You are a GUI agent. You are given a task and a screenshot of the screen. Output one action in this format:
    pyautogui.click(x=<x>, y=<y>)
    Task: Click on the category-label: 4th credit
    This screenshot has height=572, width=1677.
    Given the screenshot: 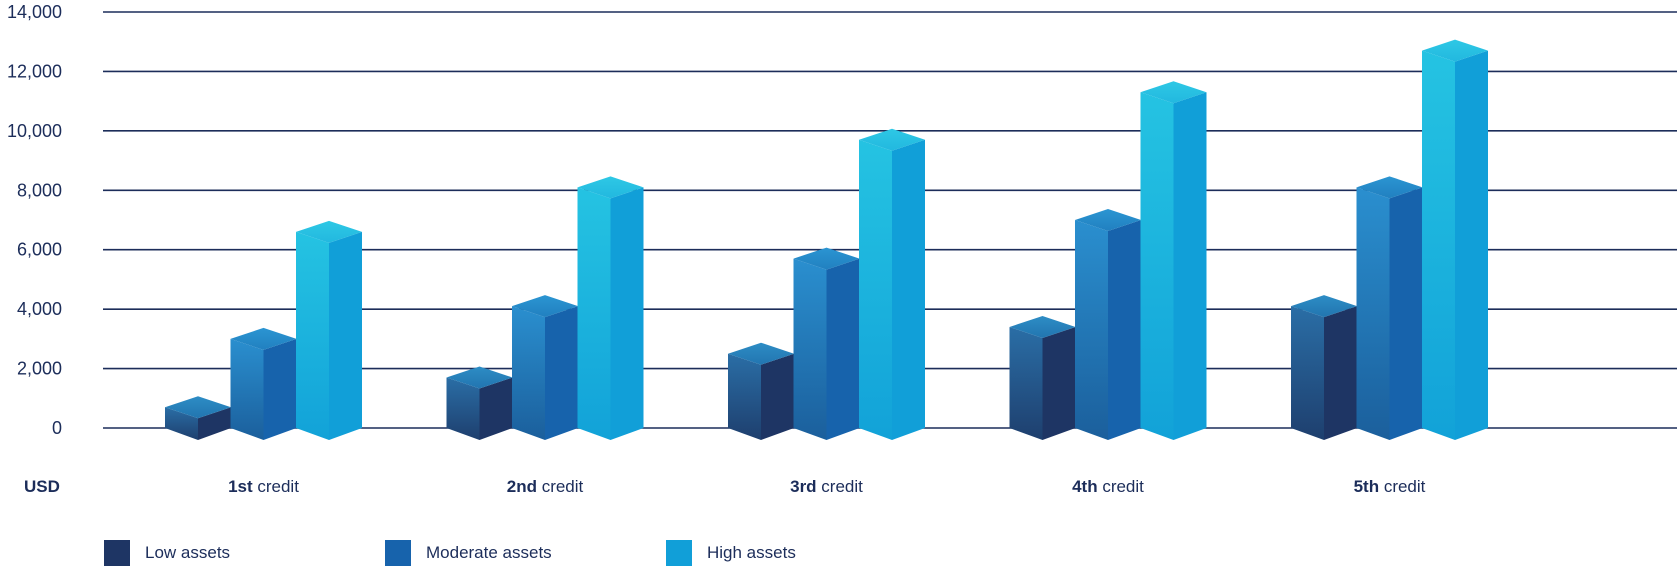 What is the action you would take?
    pyautogui.click(x=1108, y=486)
    